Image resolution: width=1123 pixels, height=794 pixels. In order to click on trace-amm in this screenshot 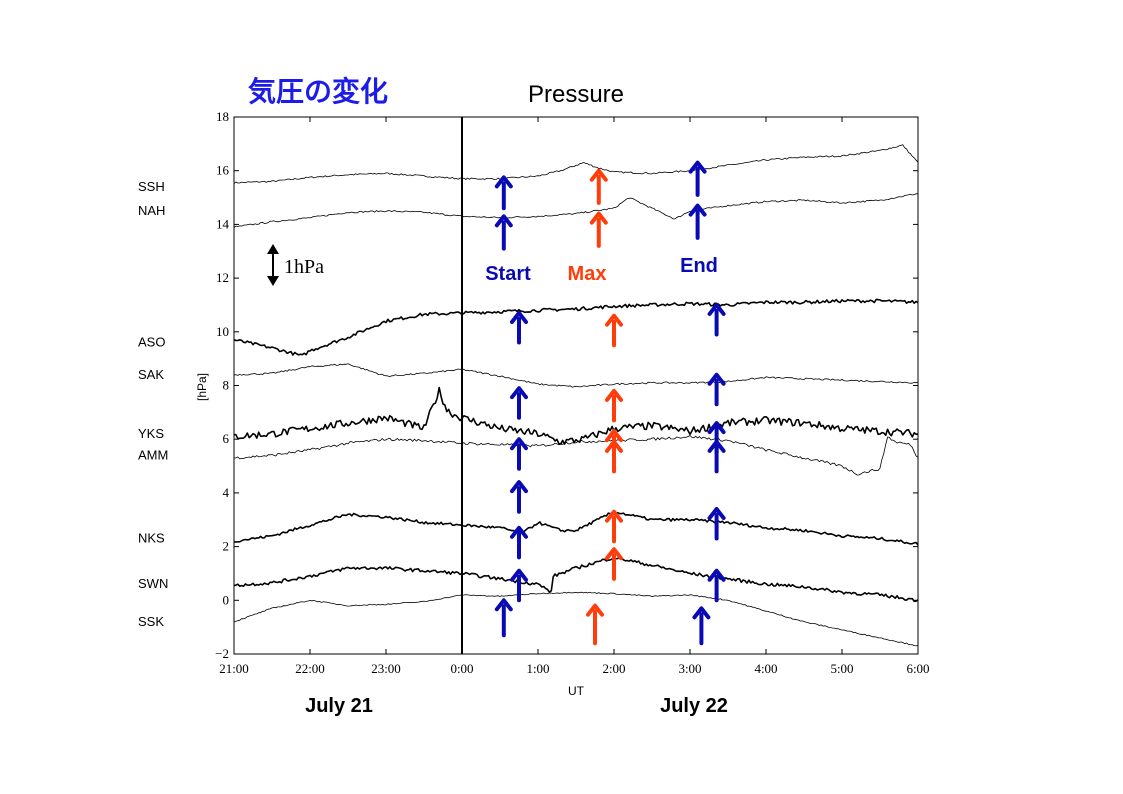, I will do `click(576, 455)`.